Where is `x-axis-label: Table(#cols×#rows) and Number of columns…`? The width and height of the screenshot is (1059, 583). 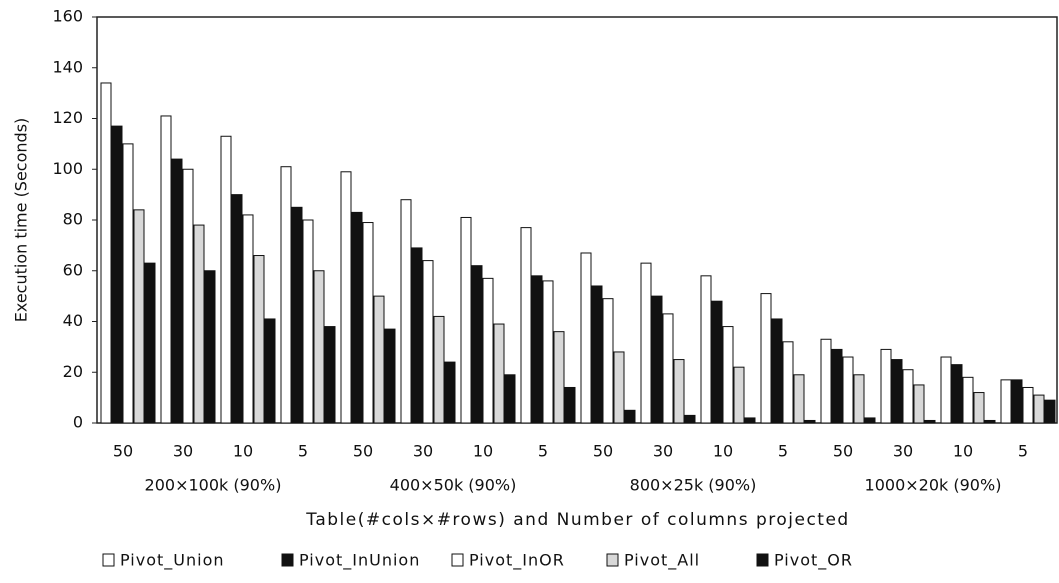 x-axis-label: Table(#cols×#rows) and Number of columns… is located at coordinates (577, 520).